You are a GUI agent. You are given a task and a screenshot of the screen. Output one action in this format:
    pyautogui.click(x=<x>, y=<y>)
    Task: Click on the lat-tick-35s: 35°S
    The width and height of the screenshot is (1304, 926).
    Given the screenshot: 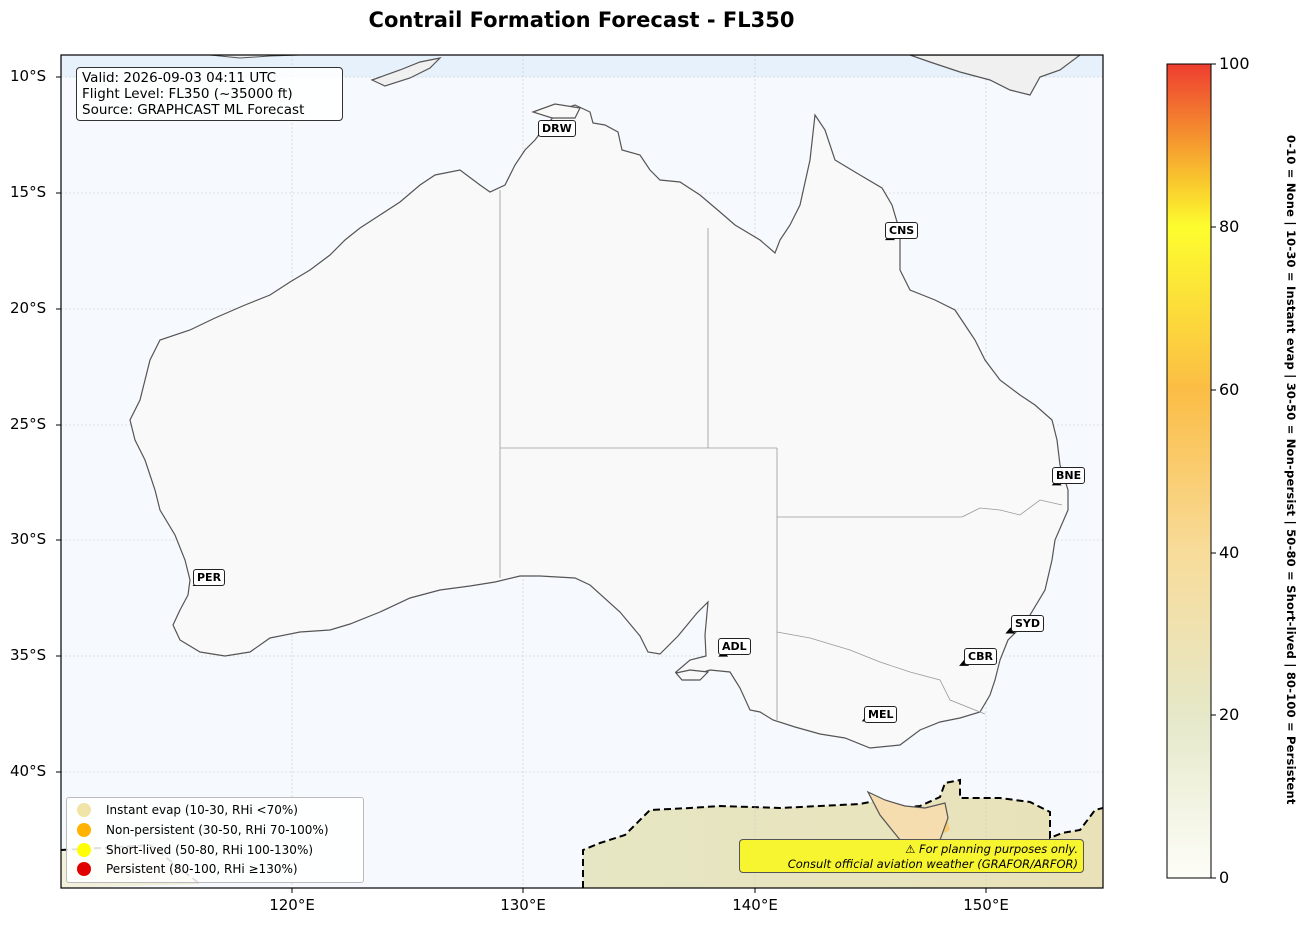 What is the action you would take?
    pyautogui.click(x=28, y=655)
    